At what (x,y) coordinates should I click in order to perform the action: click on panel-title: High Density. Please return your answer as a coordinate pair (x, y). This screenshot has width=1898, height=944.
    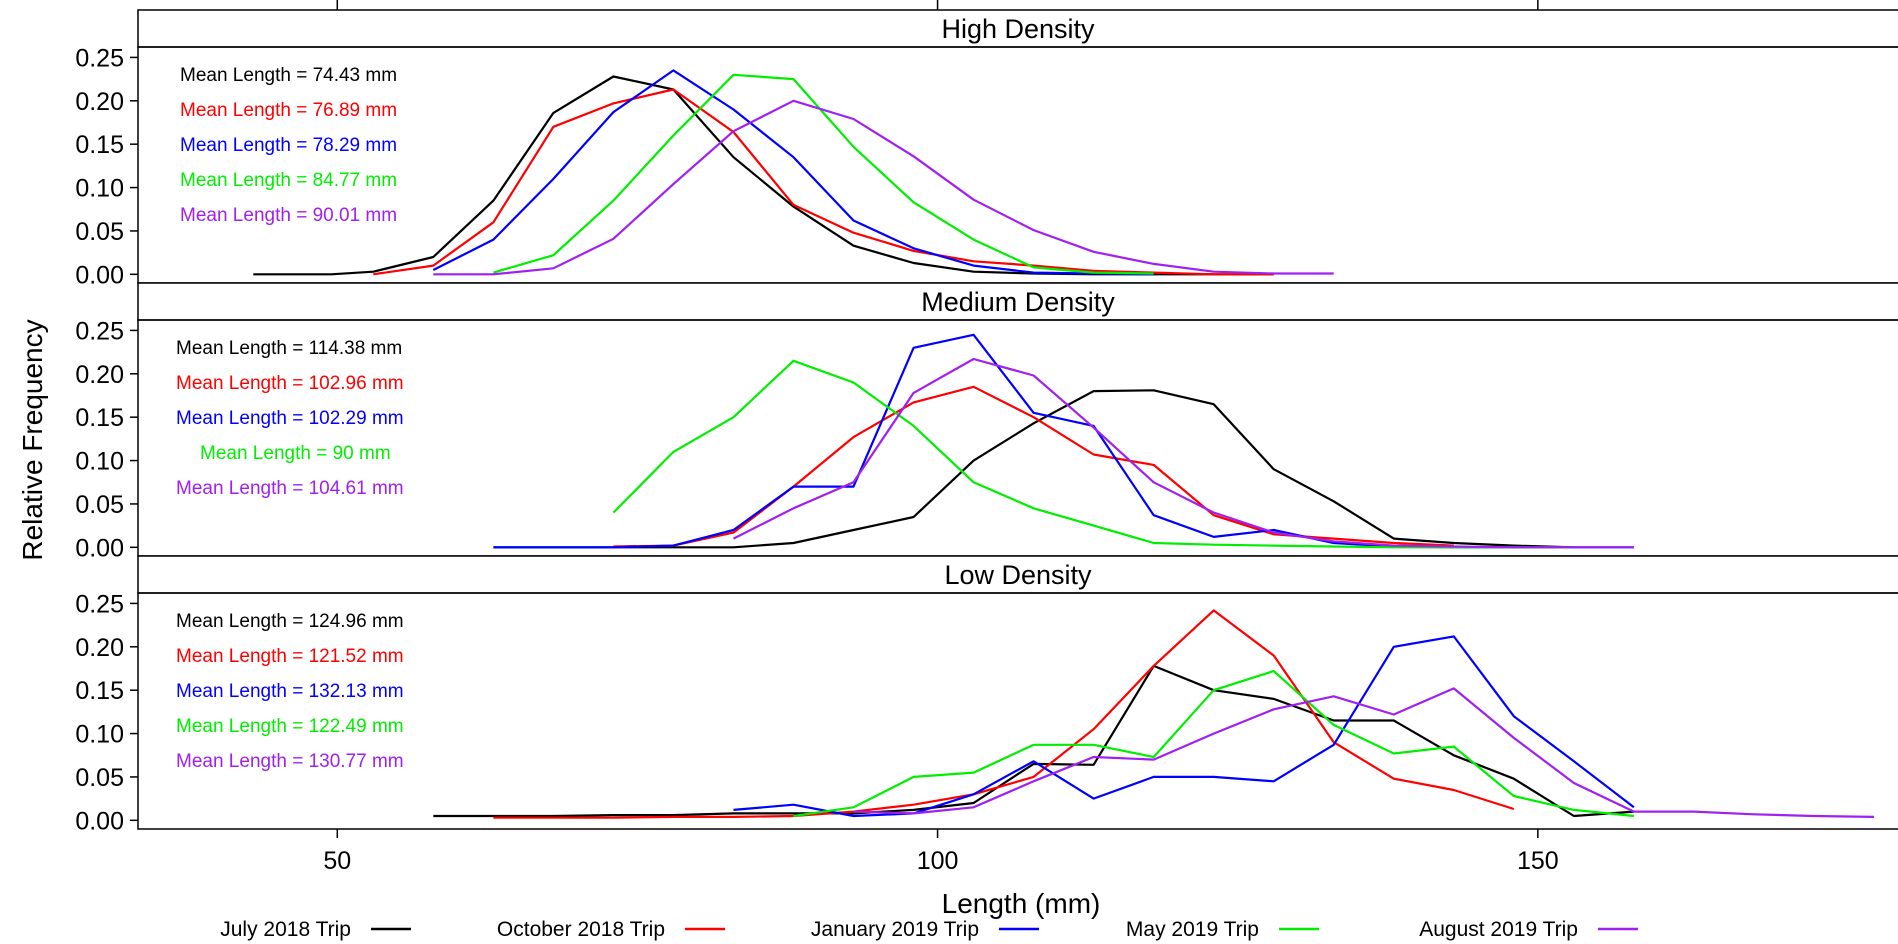
    Looking at the image, I should click on (1018, 29).